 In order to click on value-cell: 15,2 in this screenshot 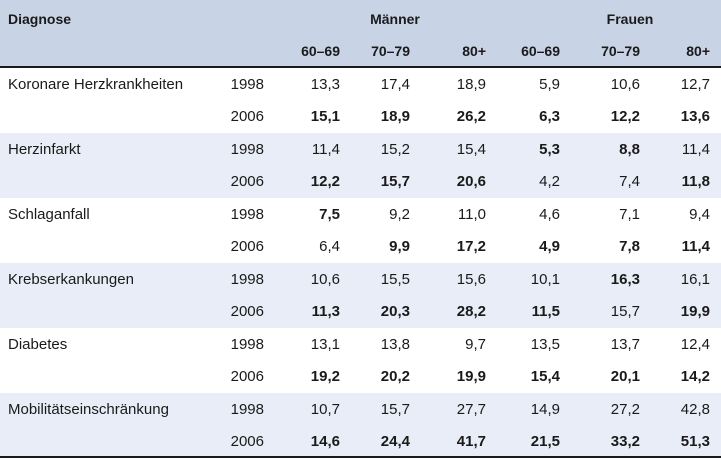, I will do `click(395, 149)`.